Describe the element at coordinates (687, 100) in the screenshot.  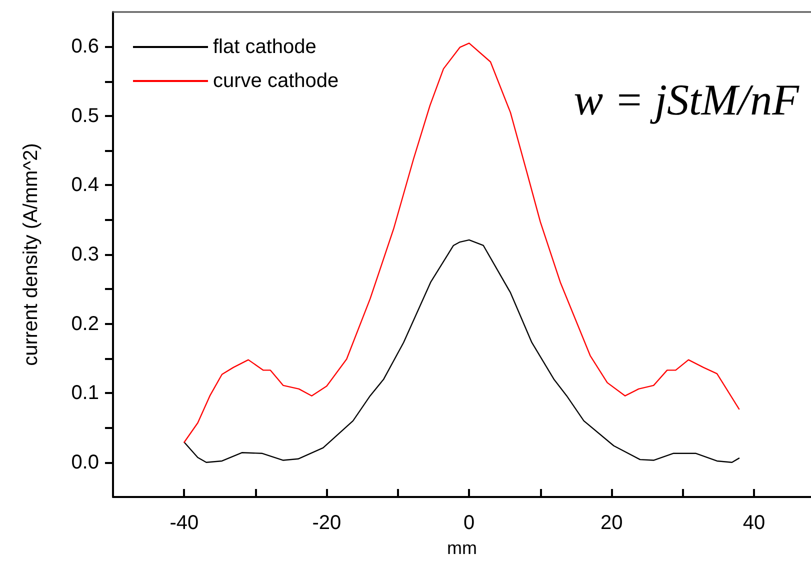
I see `annotation: w = jStM/nF` at that location.